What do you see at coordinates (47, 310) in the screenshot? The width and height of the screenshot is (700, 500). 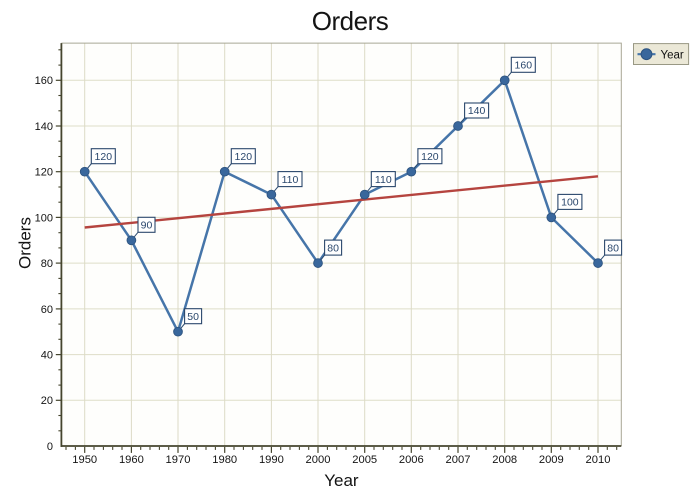 I see `svg-text: 60` at bounding box center [47, 310].